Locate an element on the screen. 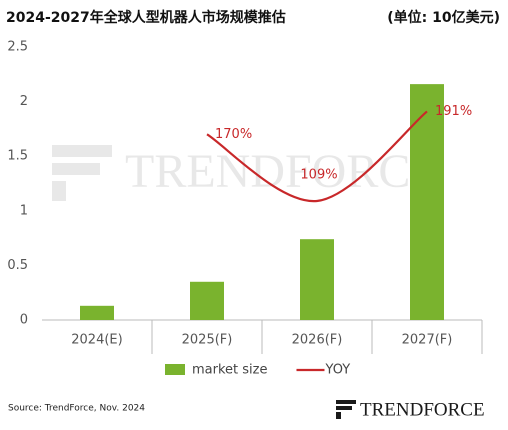 This screenshot has height=430, width=508. watermark-text: TRENDFORCE is located at coordinates (282, 171).